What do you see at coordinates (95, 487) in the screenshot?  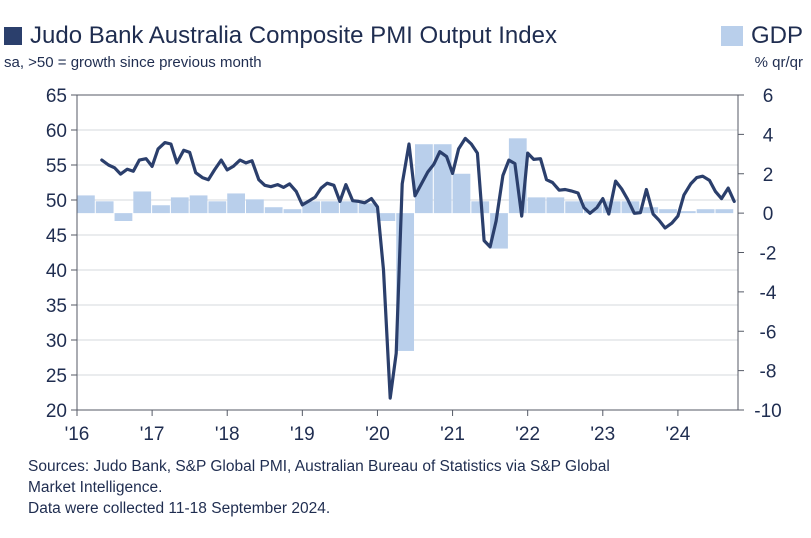 I see `sources-line-2: Market Intelligence.` at bounding box center [95, 487].